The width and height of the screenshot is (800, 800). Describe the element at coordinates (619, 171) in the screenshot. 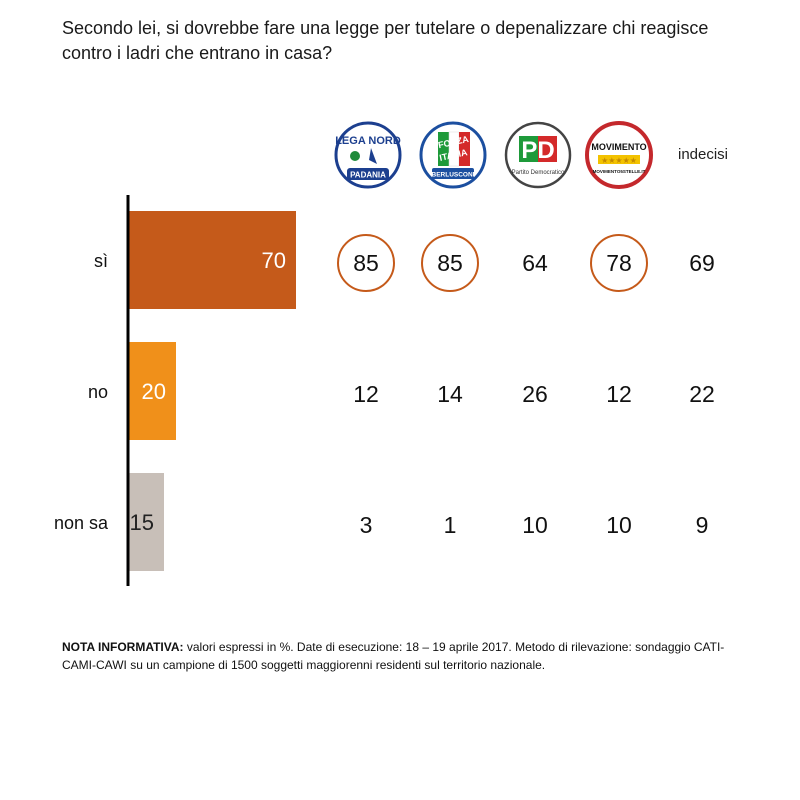

I see `svg-text: MOVIMENTO5STELLE.IT` at that location.